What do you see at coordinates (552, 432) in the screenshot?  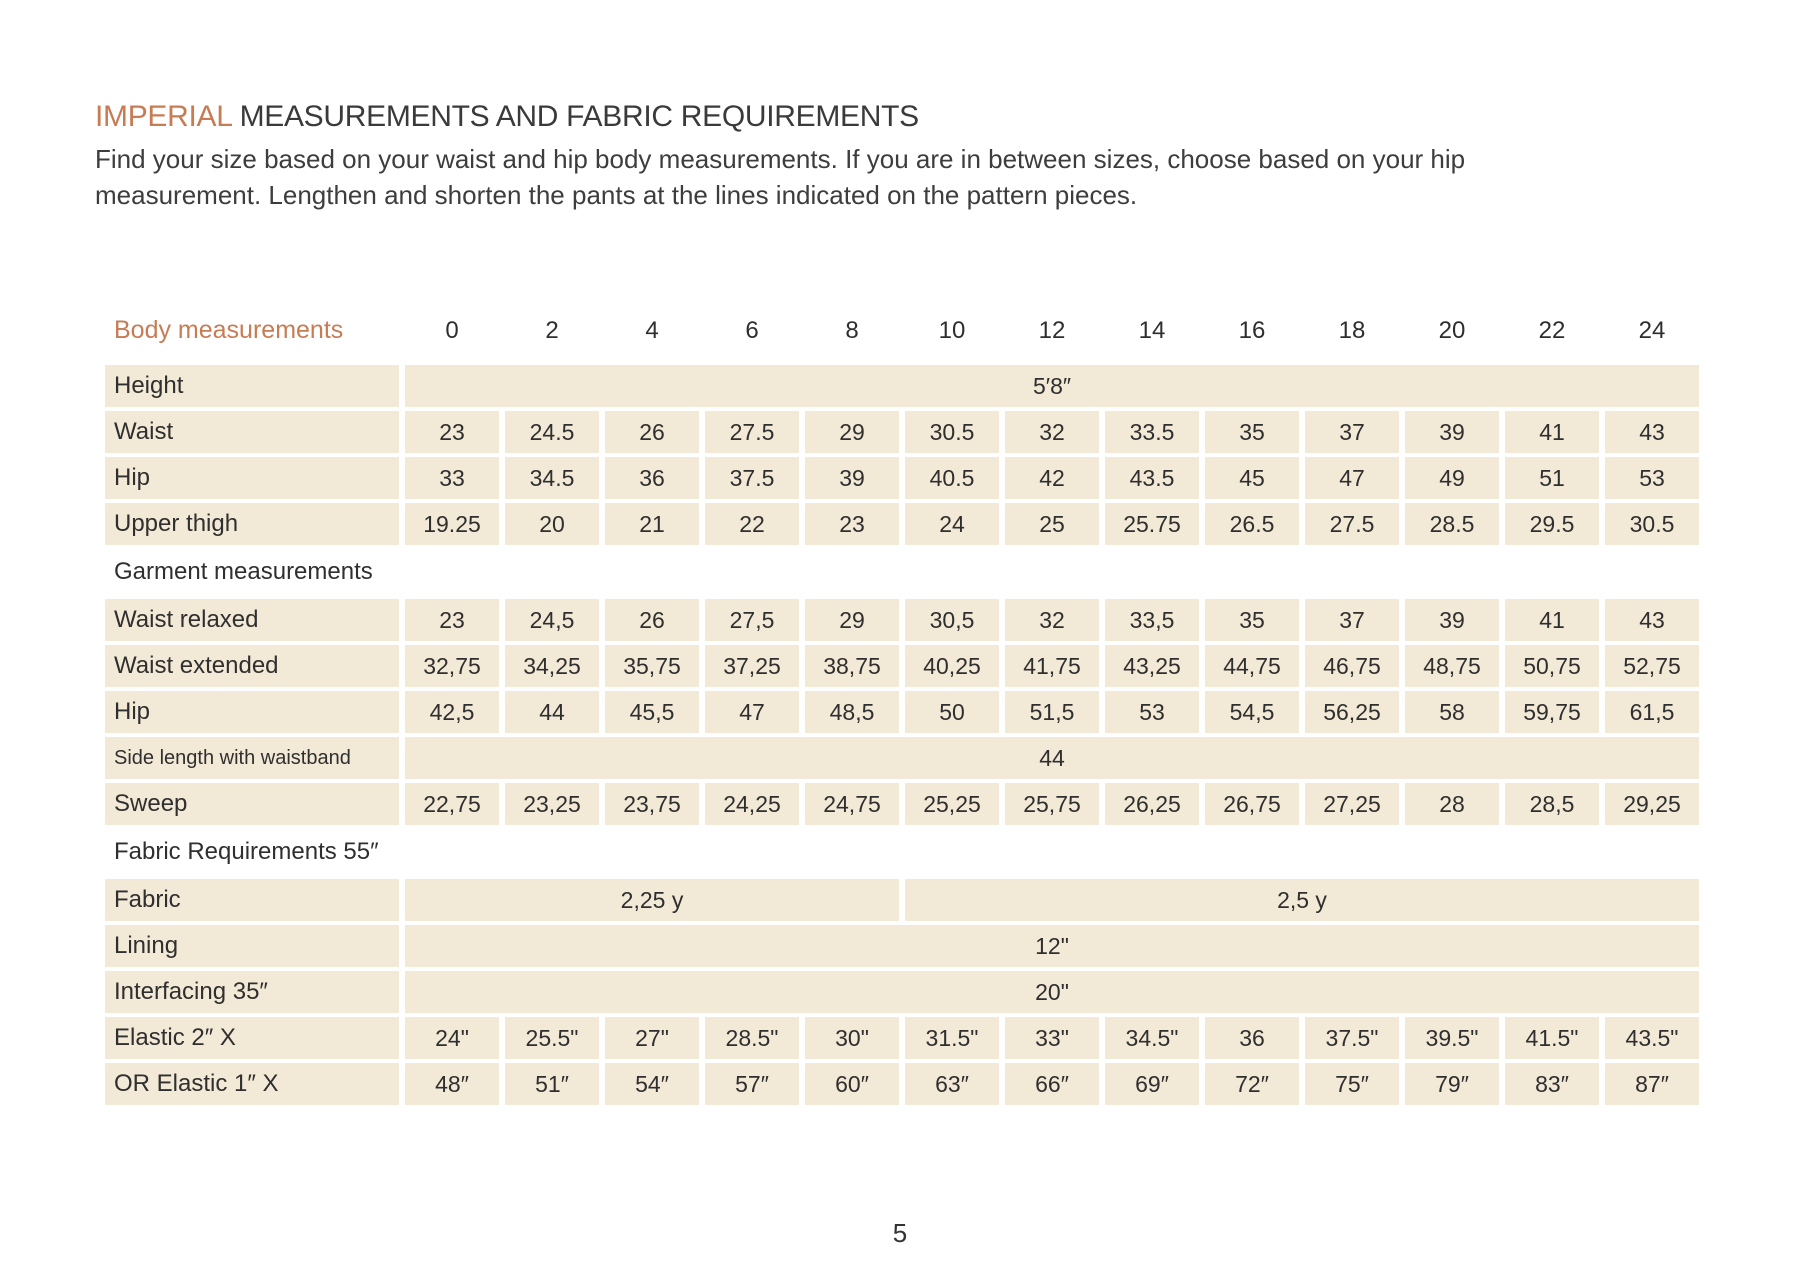 I see `value-cell: 24.5` at bounding box center [552, 432].